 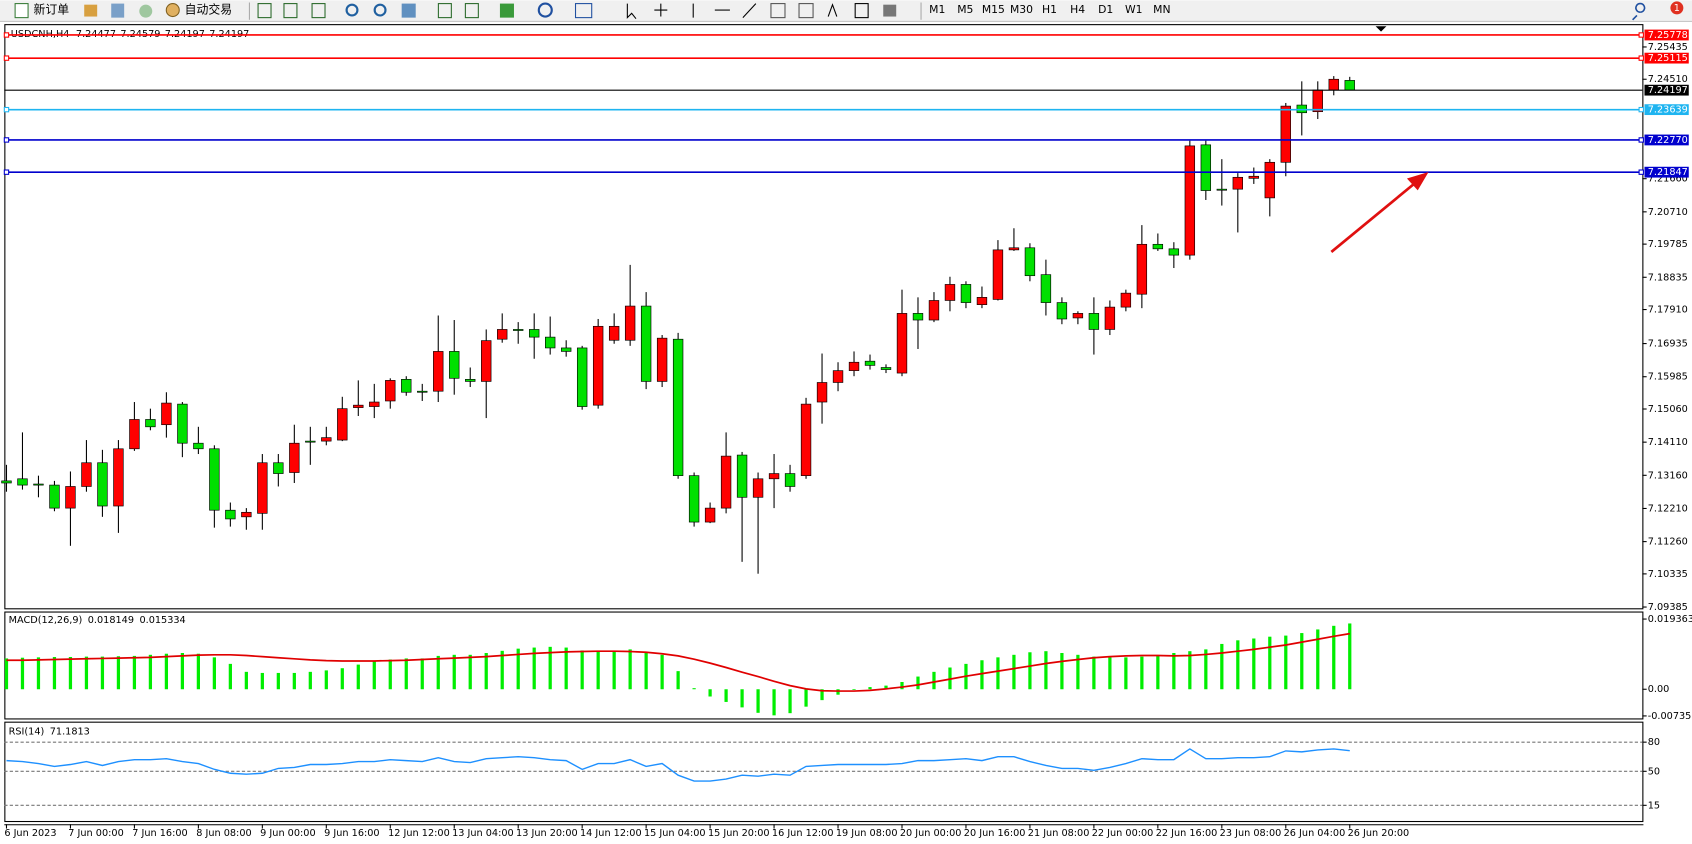 What do you see at coordinates (1021, 9) in the screenshot?
I see `timeframe-button: M30` at bounding box center [1021, 9].